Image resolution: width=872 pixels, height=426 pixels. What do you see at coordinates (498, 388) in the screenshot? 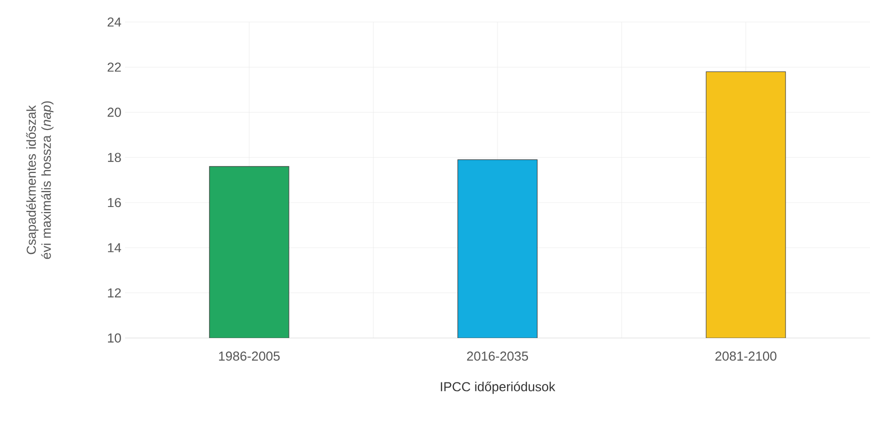
I see `x-axis-title: IPCC időperiódusok` at bounding box center [498, 388].